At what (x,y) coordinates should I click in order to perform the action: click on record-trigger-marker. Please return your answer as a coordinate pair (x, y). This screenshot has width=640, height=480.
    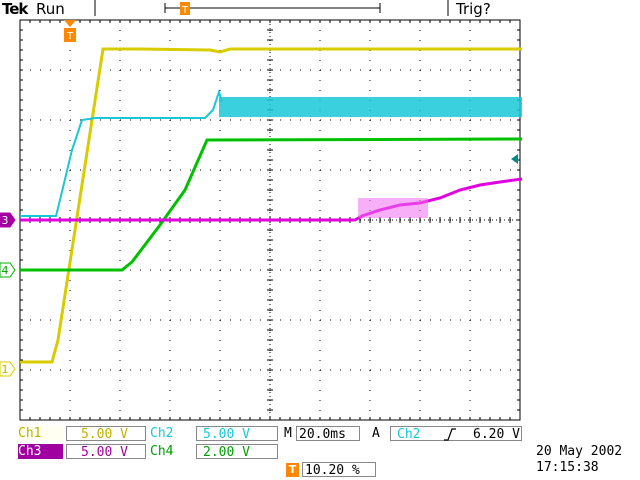
    Looking at the image, I should click on (185, 8).